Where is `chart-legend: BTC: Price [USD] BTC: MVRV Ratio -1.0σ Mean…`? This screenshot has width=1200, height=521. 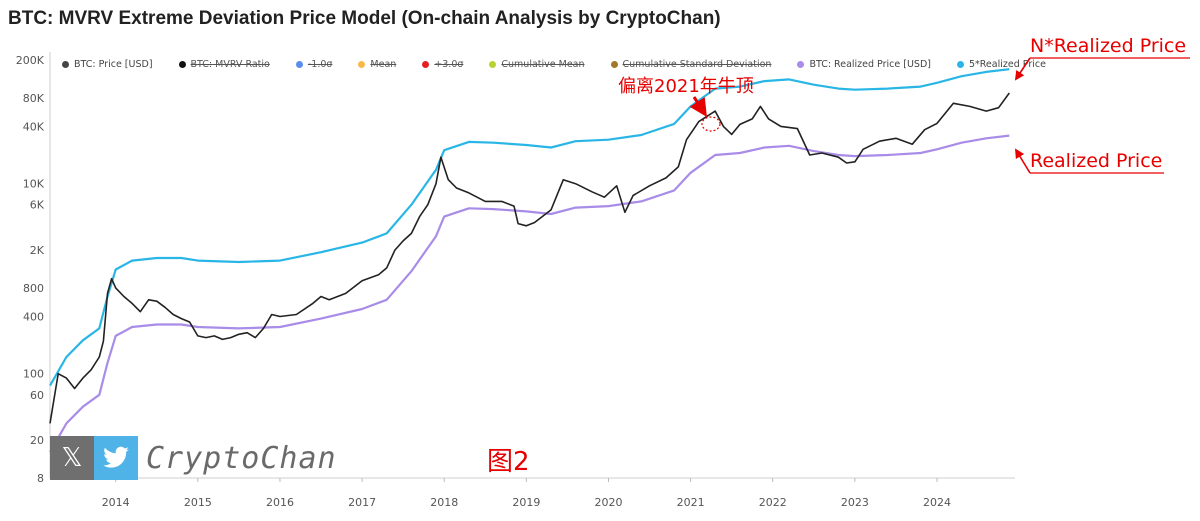
chart-legend: BTC: Price [USD] BTC: MVRV Ratio -1.0σ Mean… is located at coordinates (567, 64).